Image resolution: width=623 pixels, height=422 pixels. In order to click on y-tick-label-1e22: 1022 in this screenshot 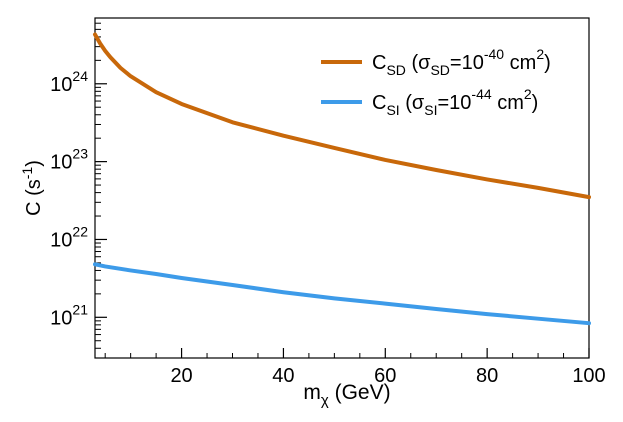, I will do `click(69, 237)`.